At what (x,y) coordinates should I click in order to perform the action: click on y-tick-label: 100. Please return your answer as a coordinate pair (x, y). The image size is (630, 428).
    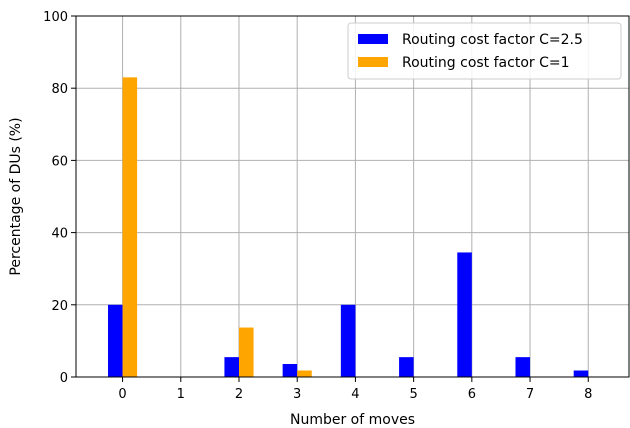
    Looking at the image, I should click on (55, 17).